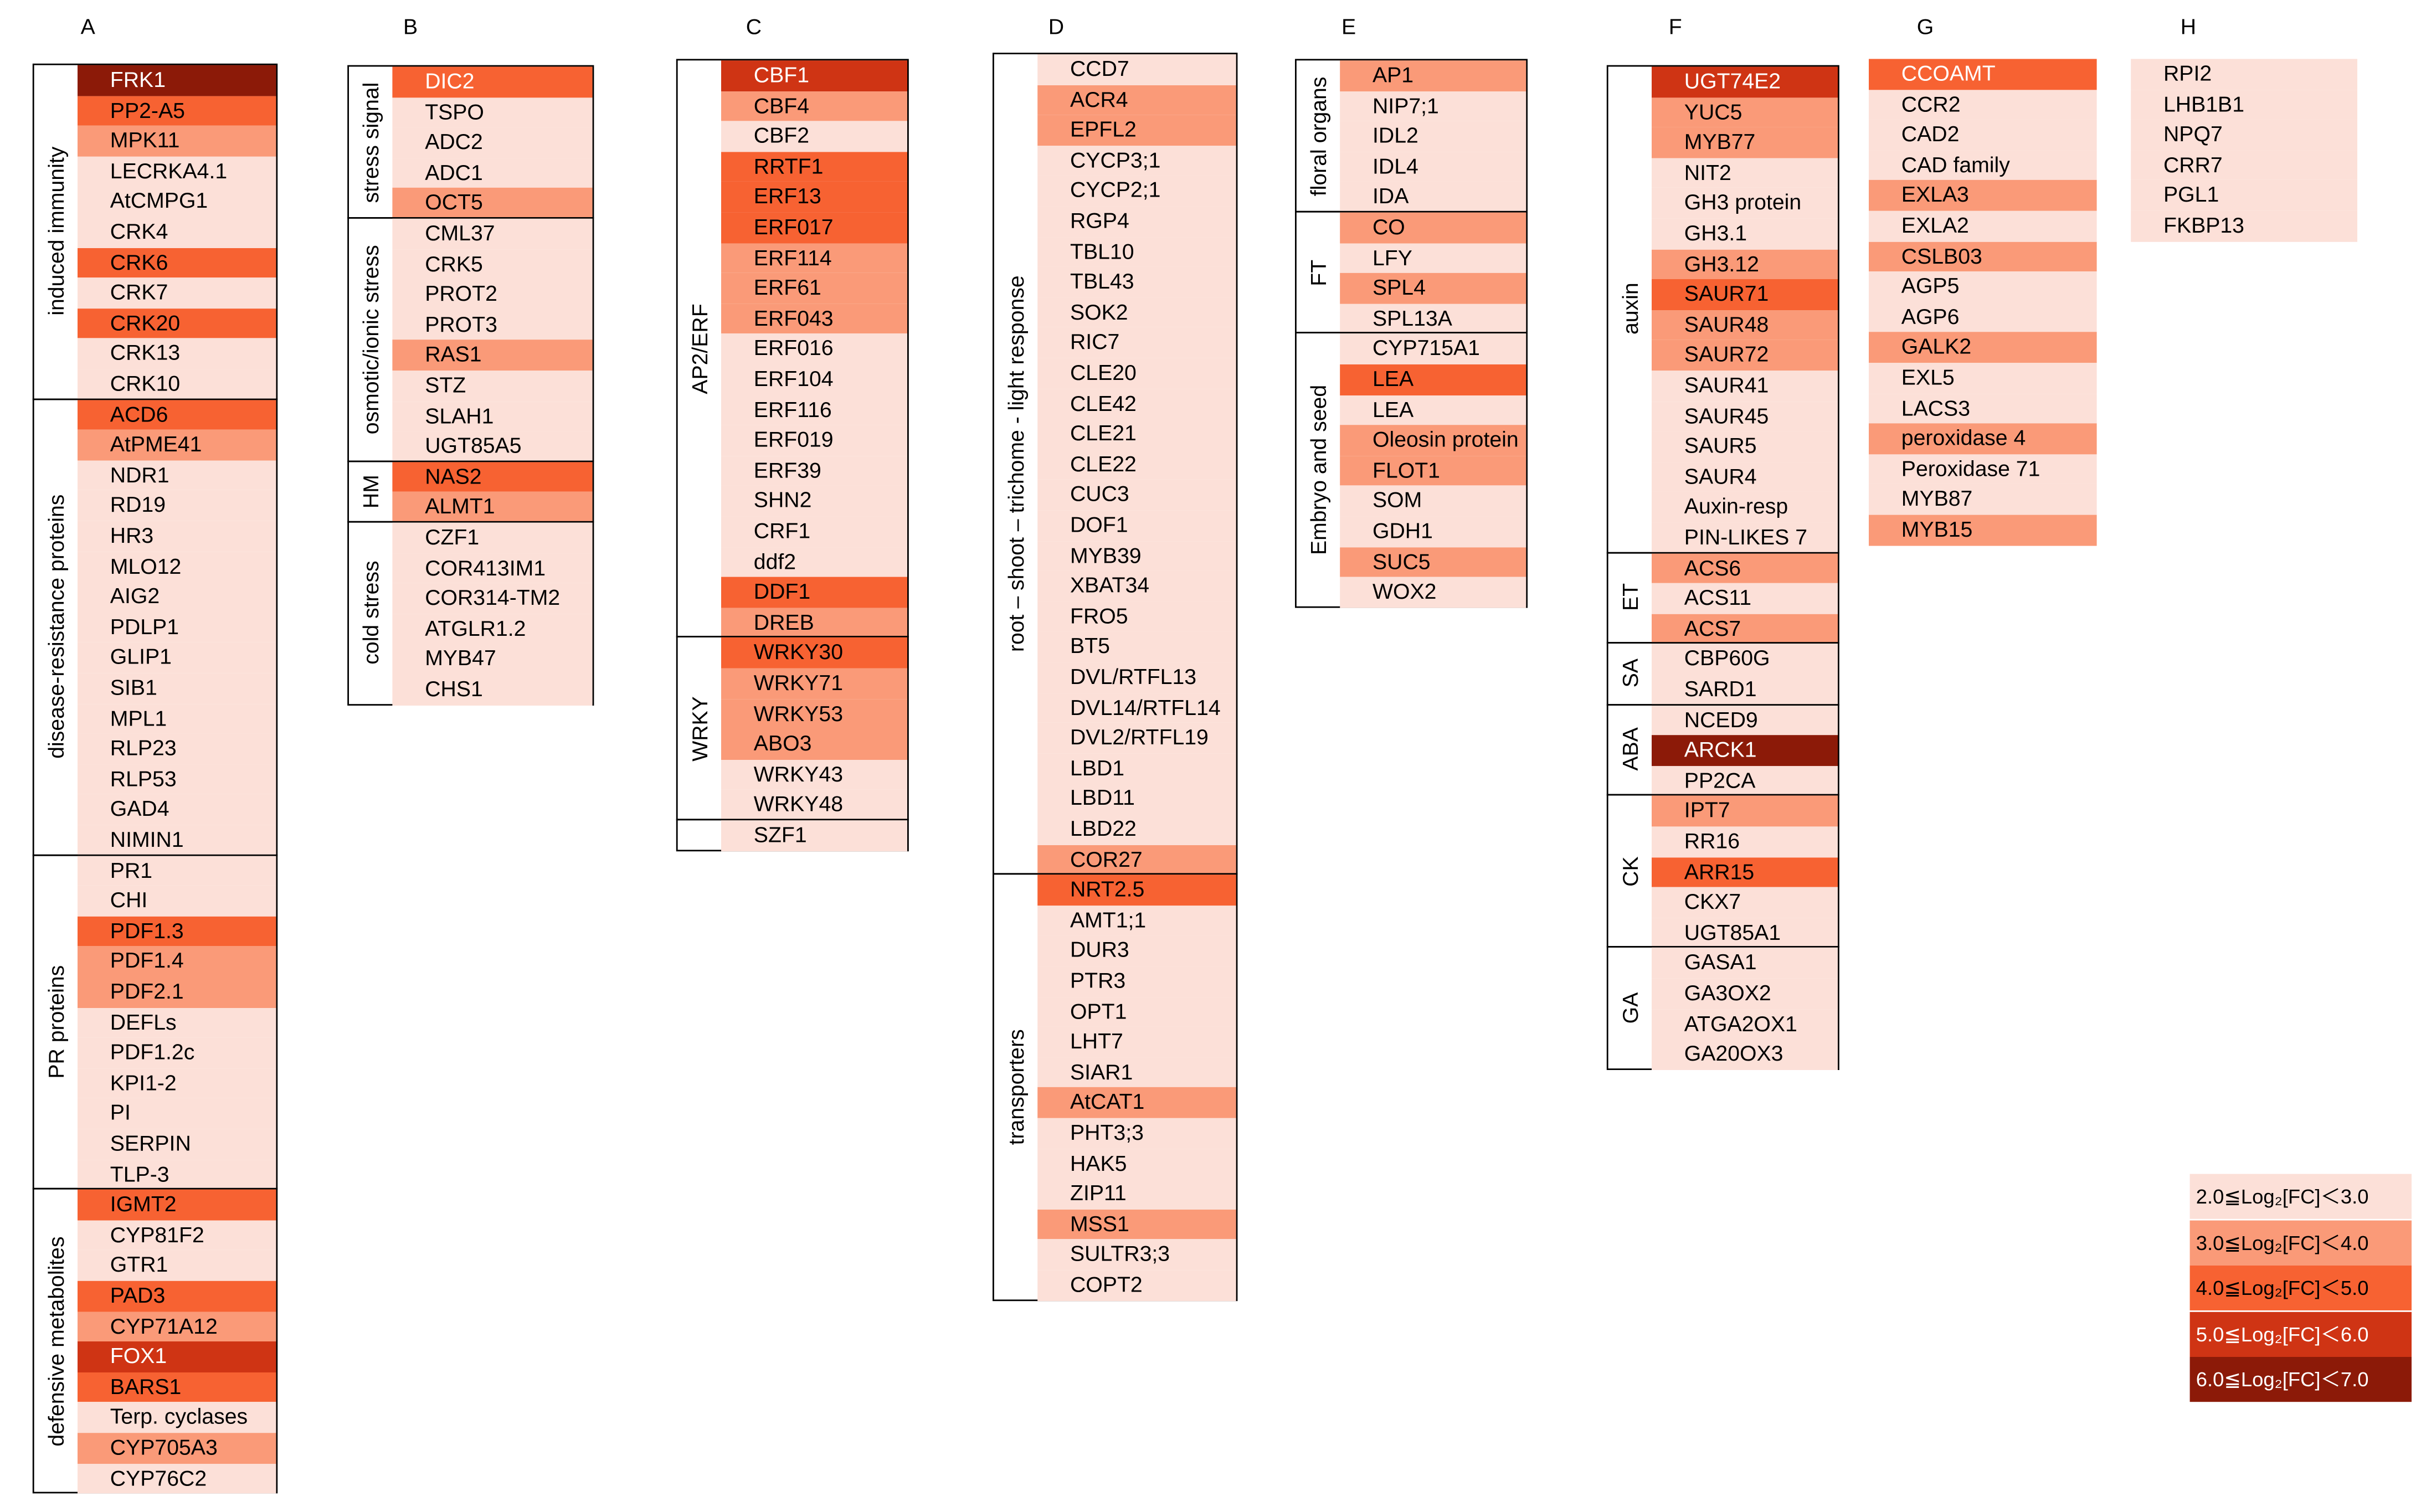 Image resolution: width=2421 pixels, height=1512 pixels. I want to click on gene-cell: OPT1, so click(1136, 1012).